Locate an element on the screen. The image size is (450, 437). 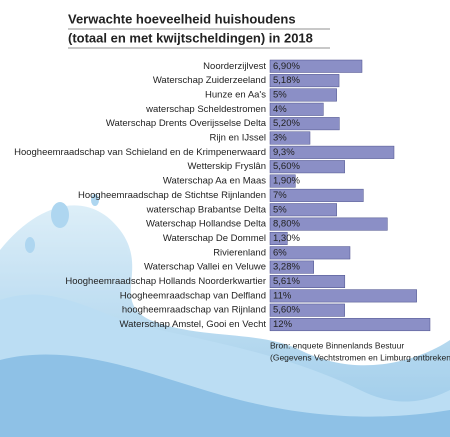
category-label: Noorderzijlvest is located at coordinates (234, 66).